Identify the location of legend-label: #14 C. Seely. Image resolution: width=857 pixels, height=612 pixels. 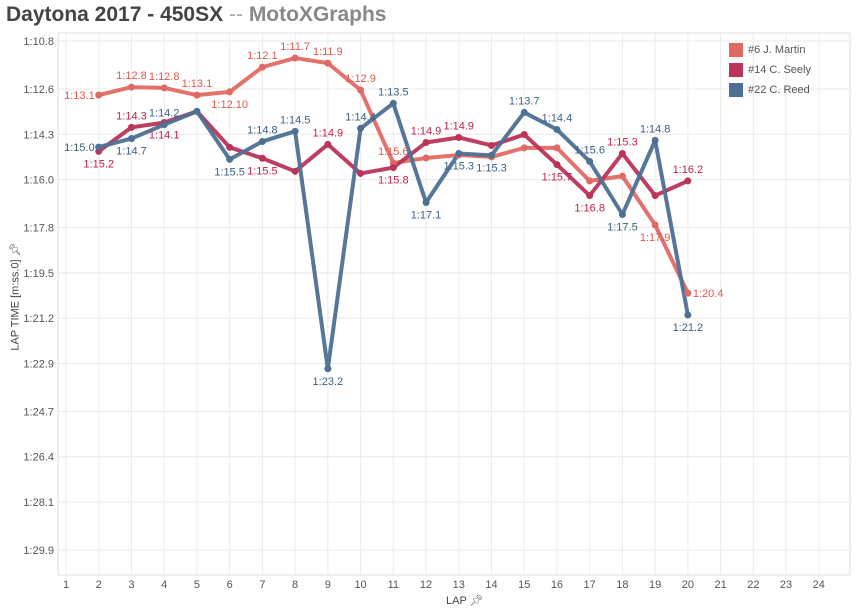
(779, 70).